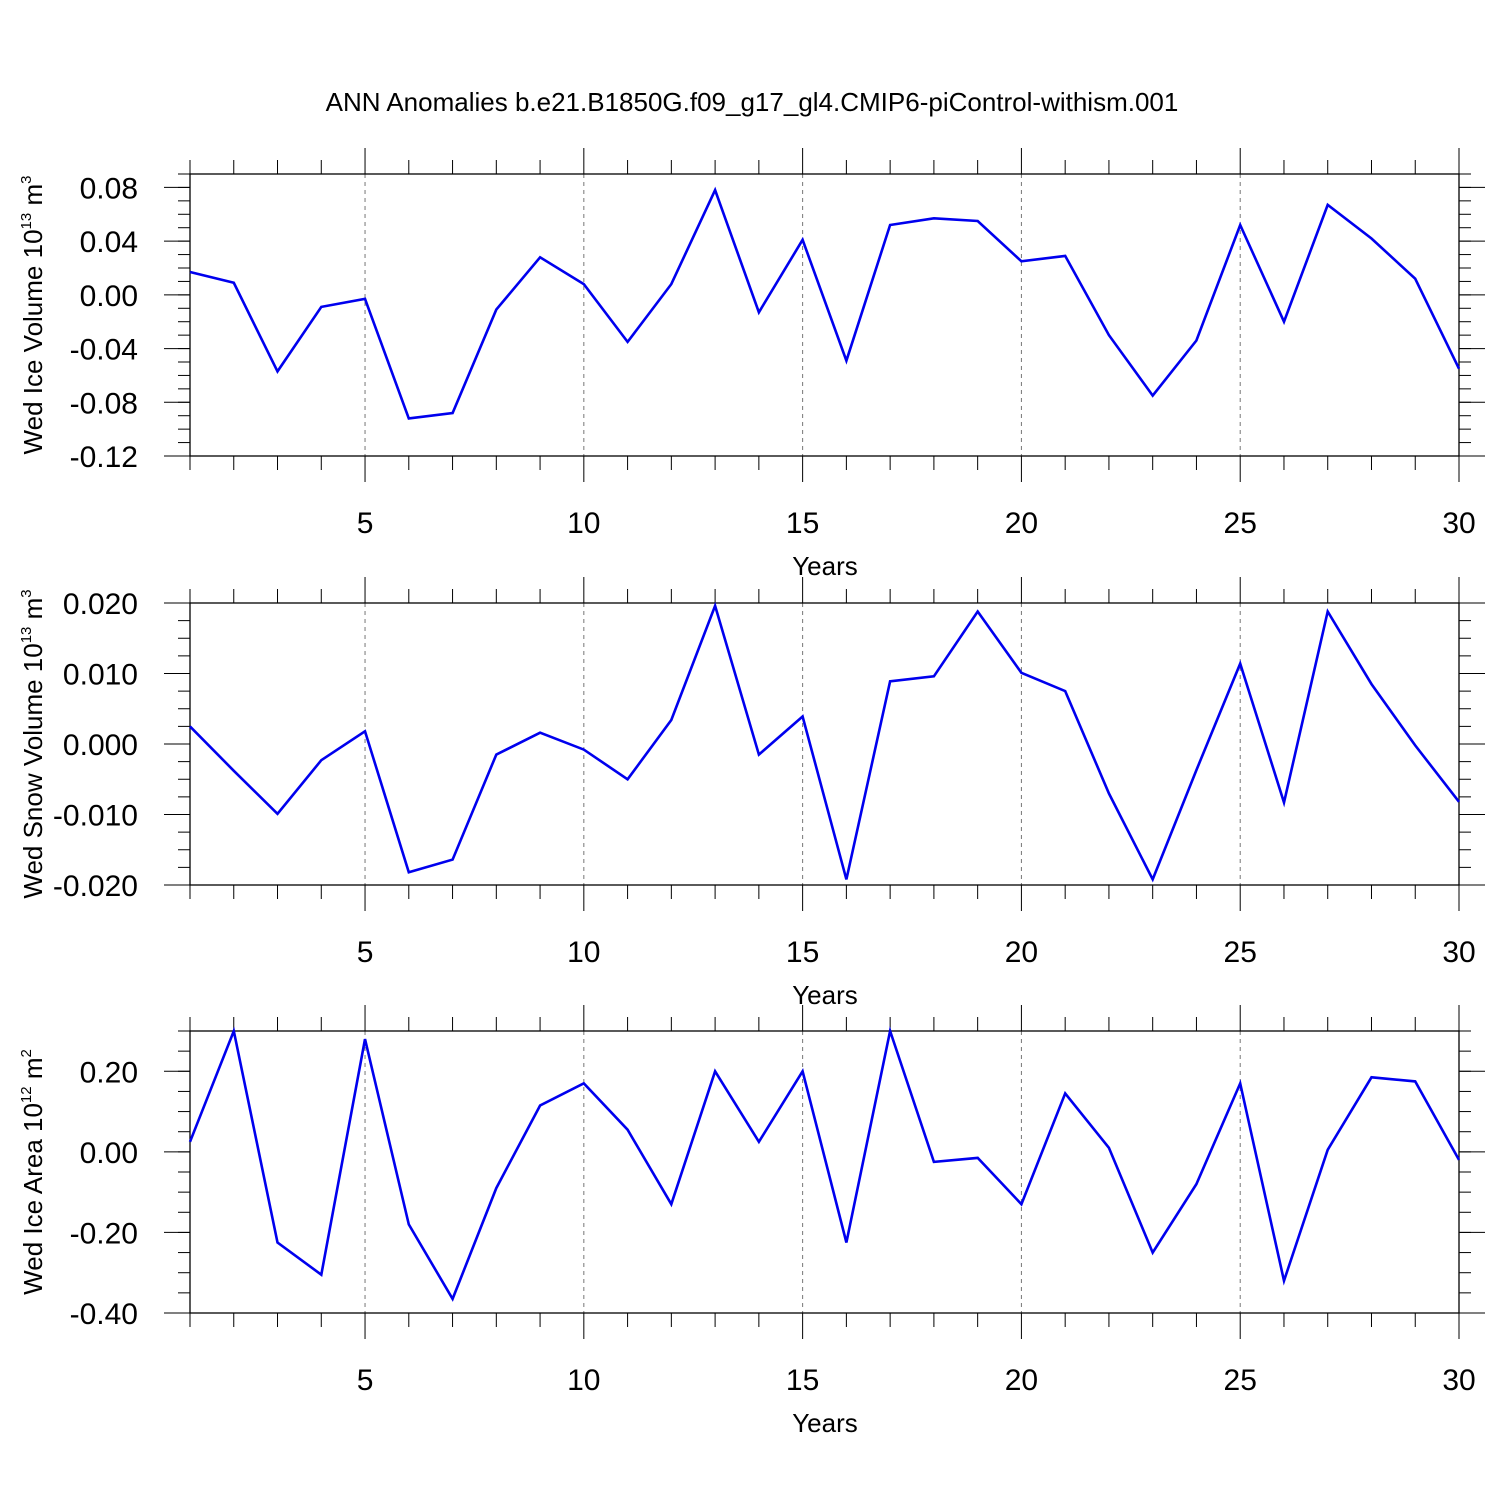 This screenshot has width=1500, height=1500. What do you see at coordinates (100, 745) in the screenshot?
I see `y-tick-label: 0.000` at bounding box center [100, 745].